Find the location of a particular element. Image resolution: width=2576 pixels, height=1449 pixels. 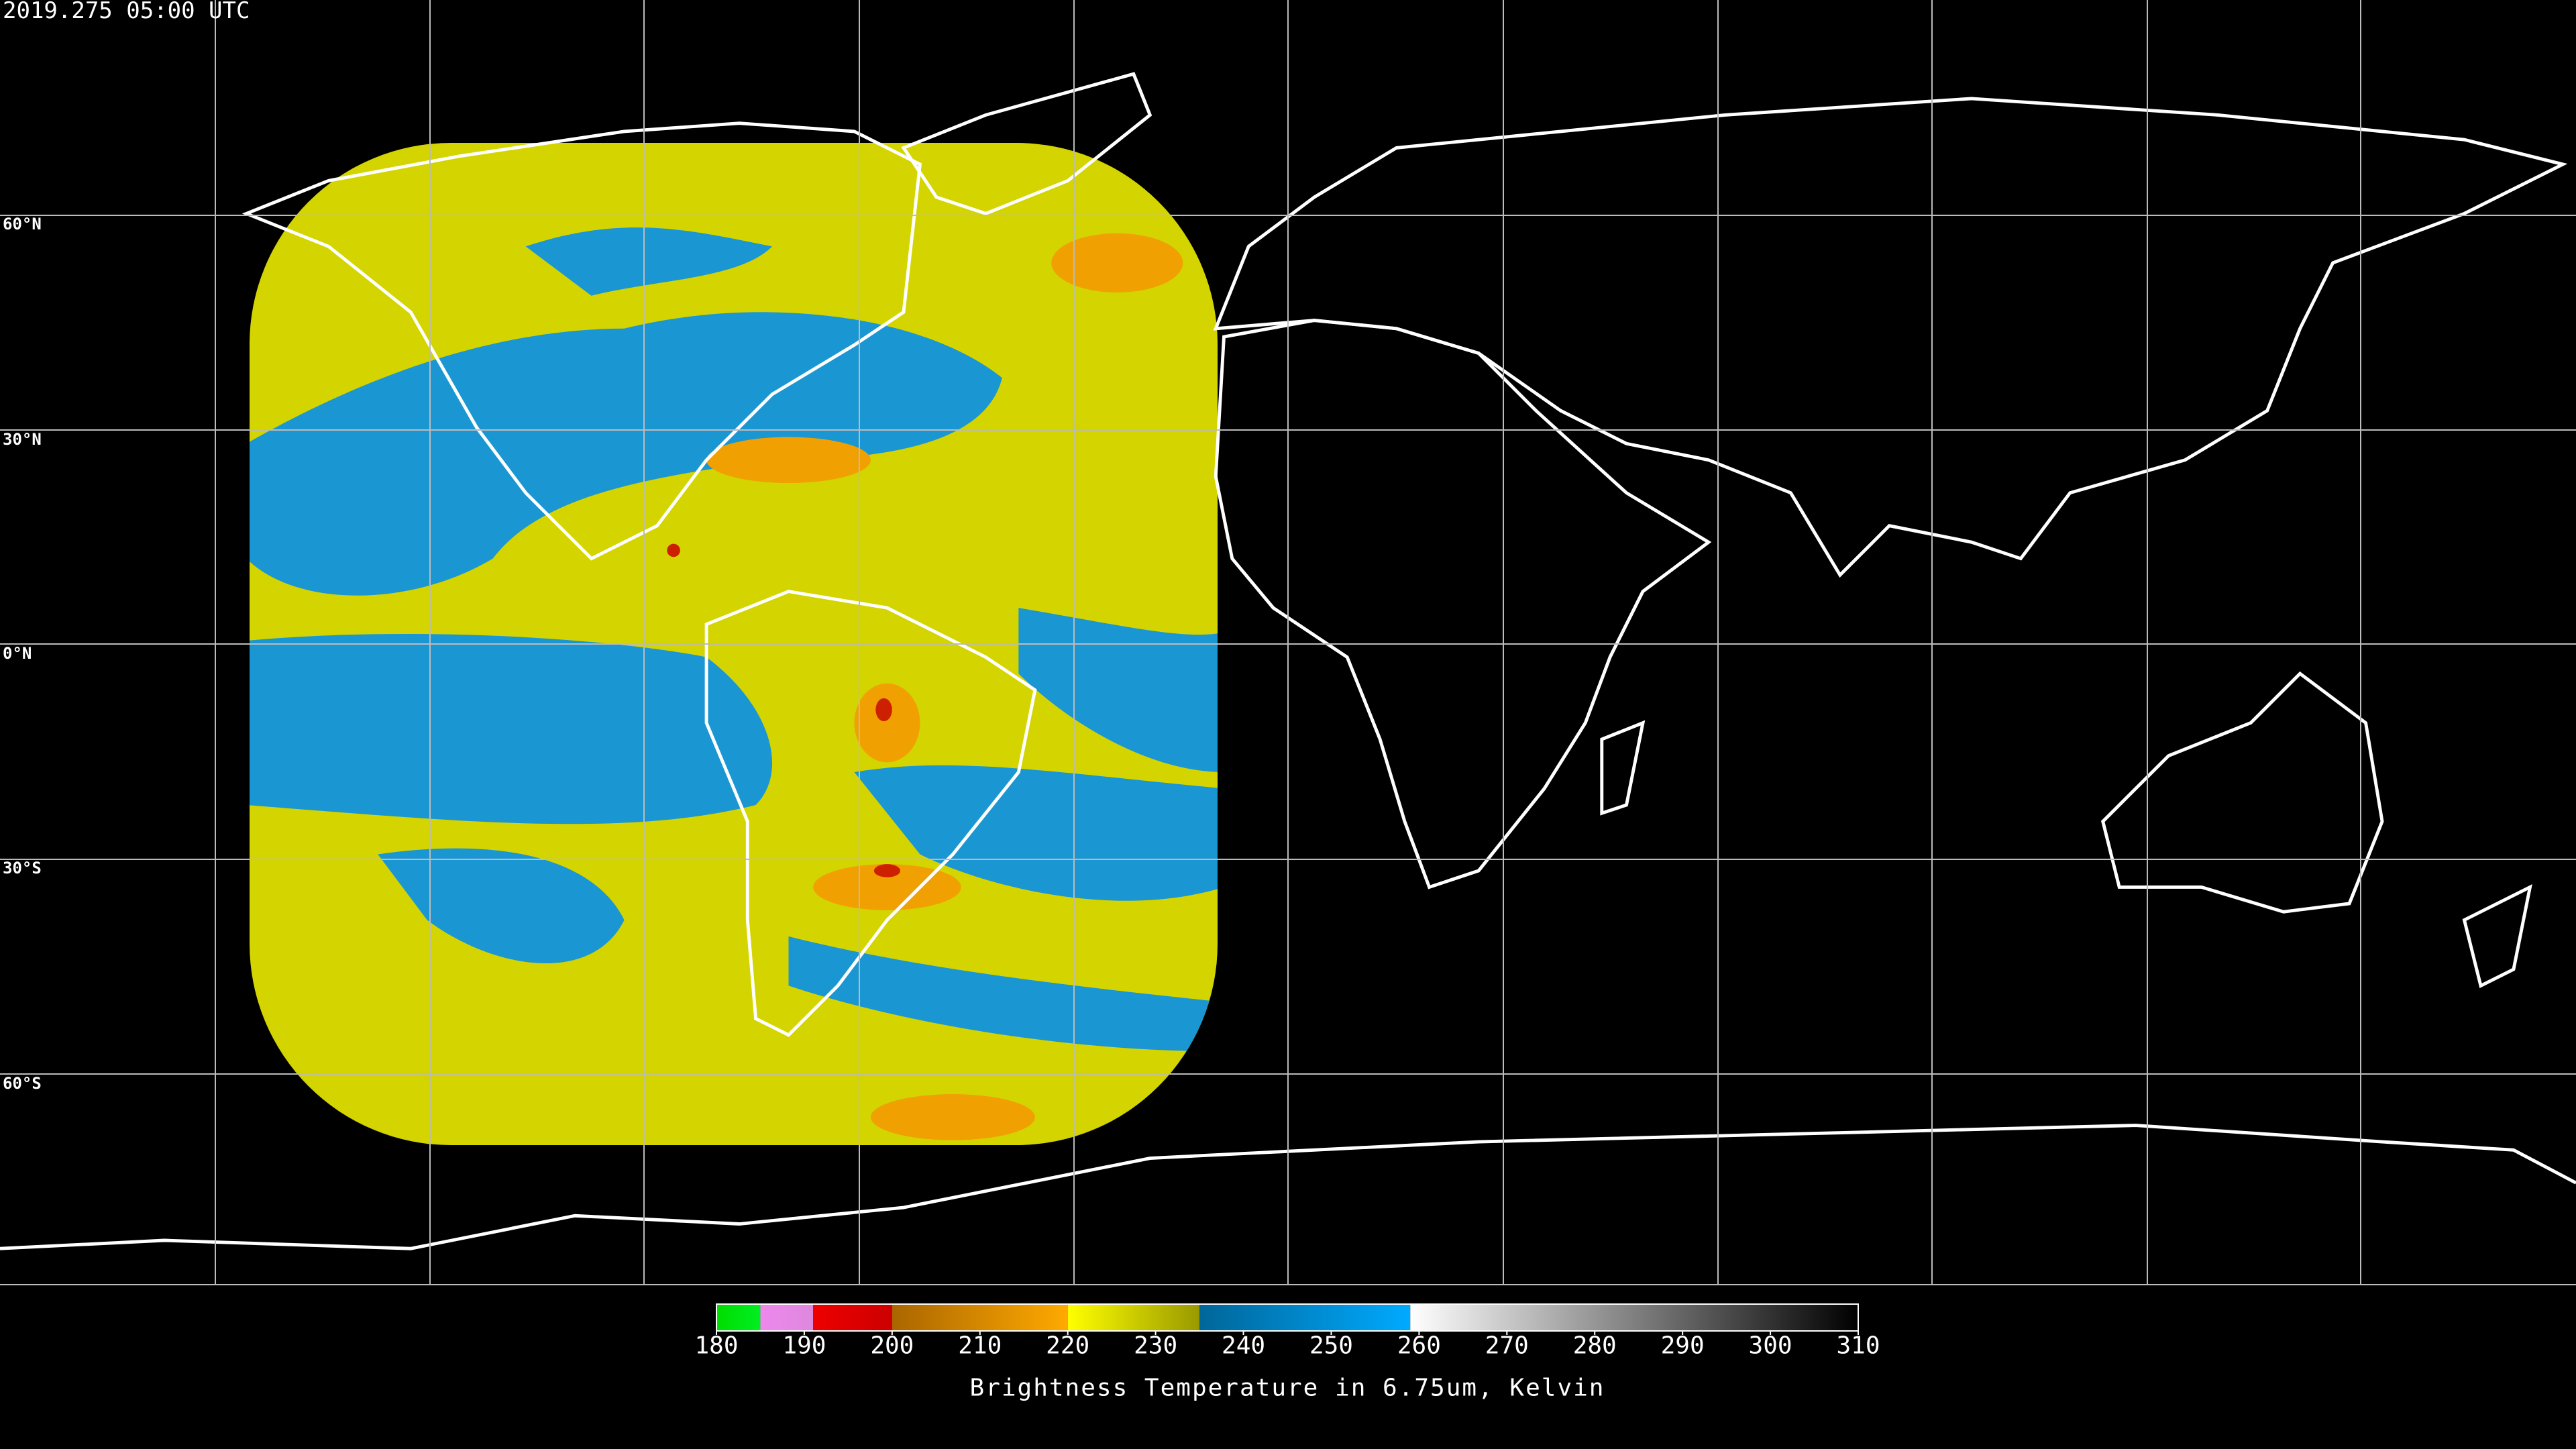

colorbar-tick-label: 190 is located at coordinates (804, 1346).